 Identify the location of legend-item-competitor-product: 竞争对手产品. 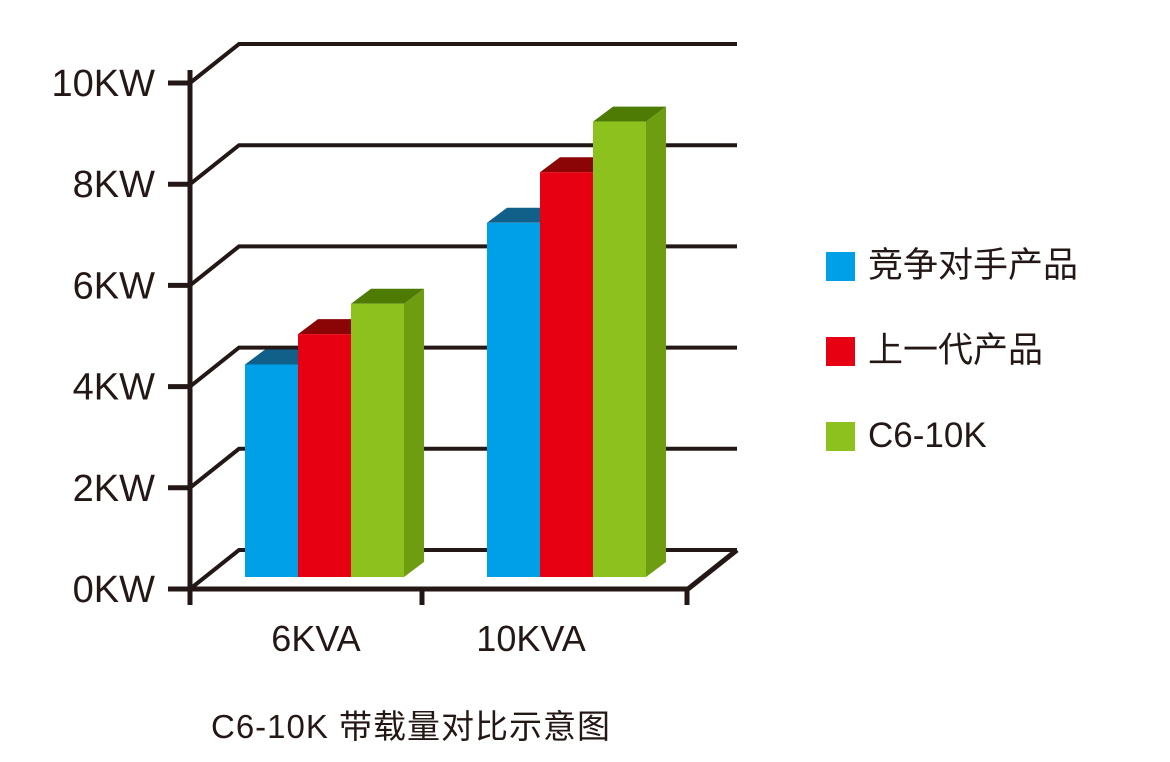
(952, 265).